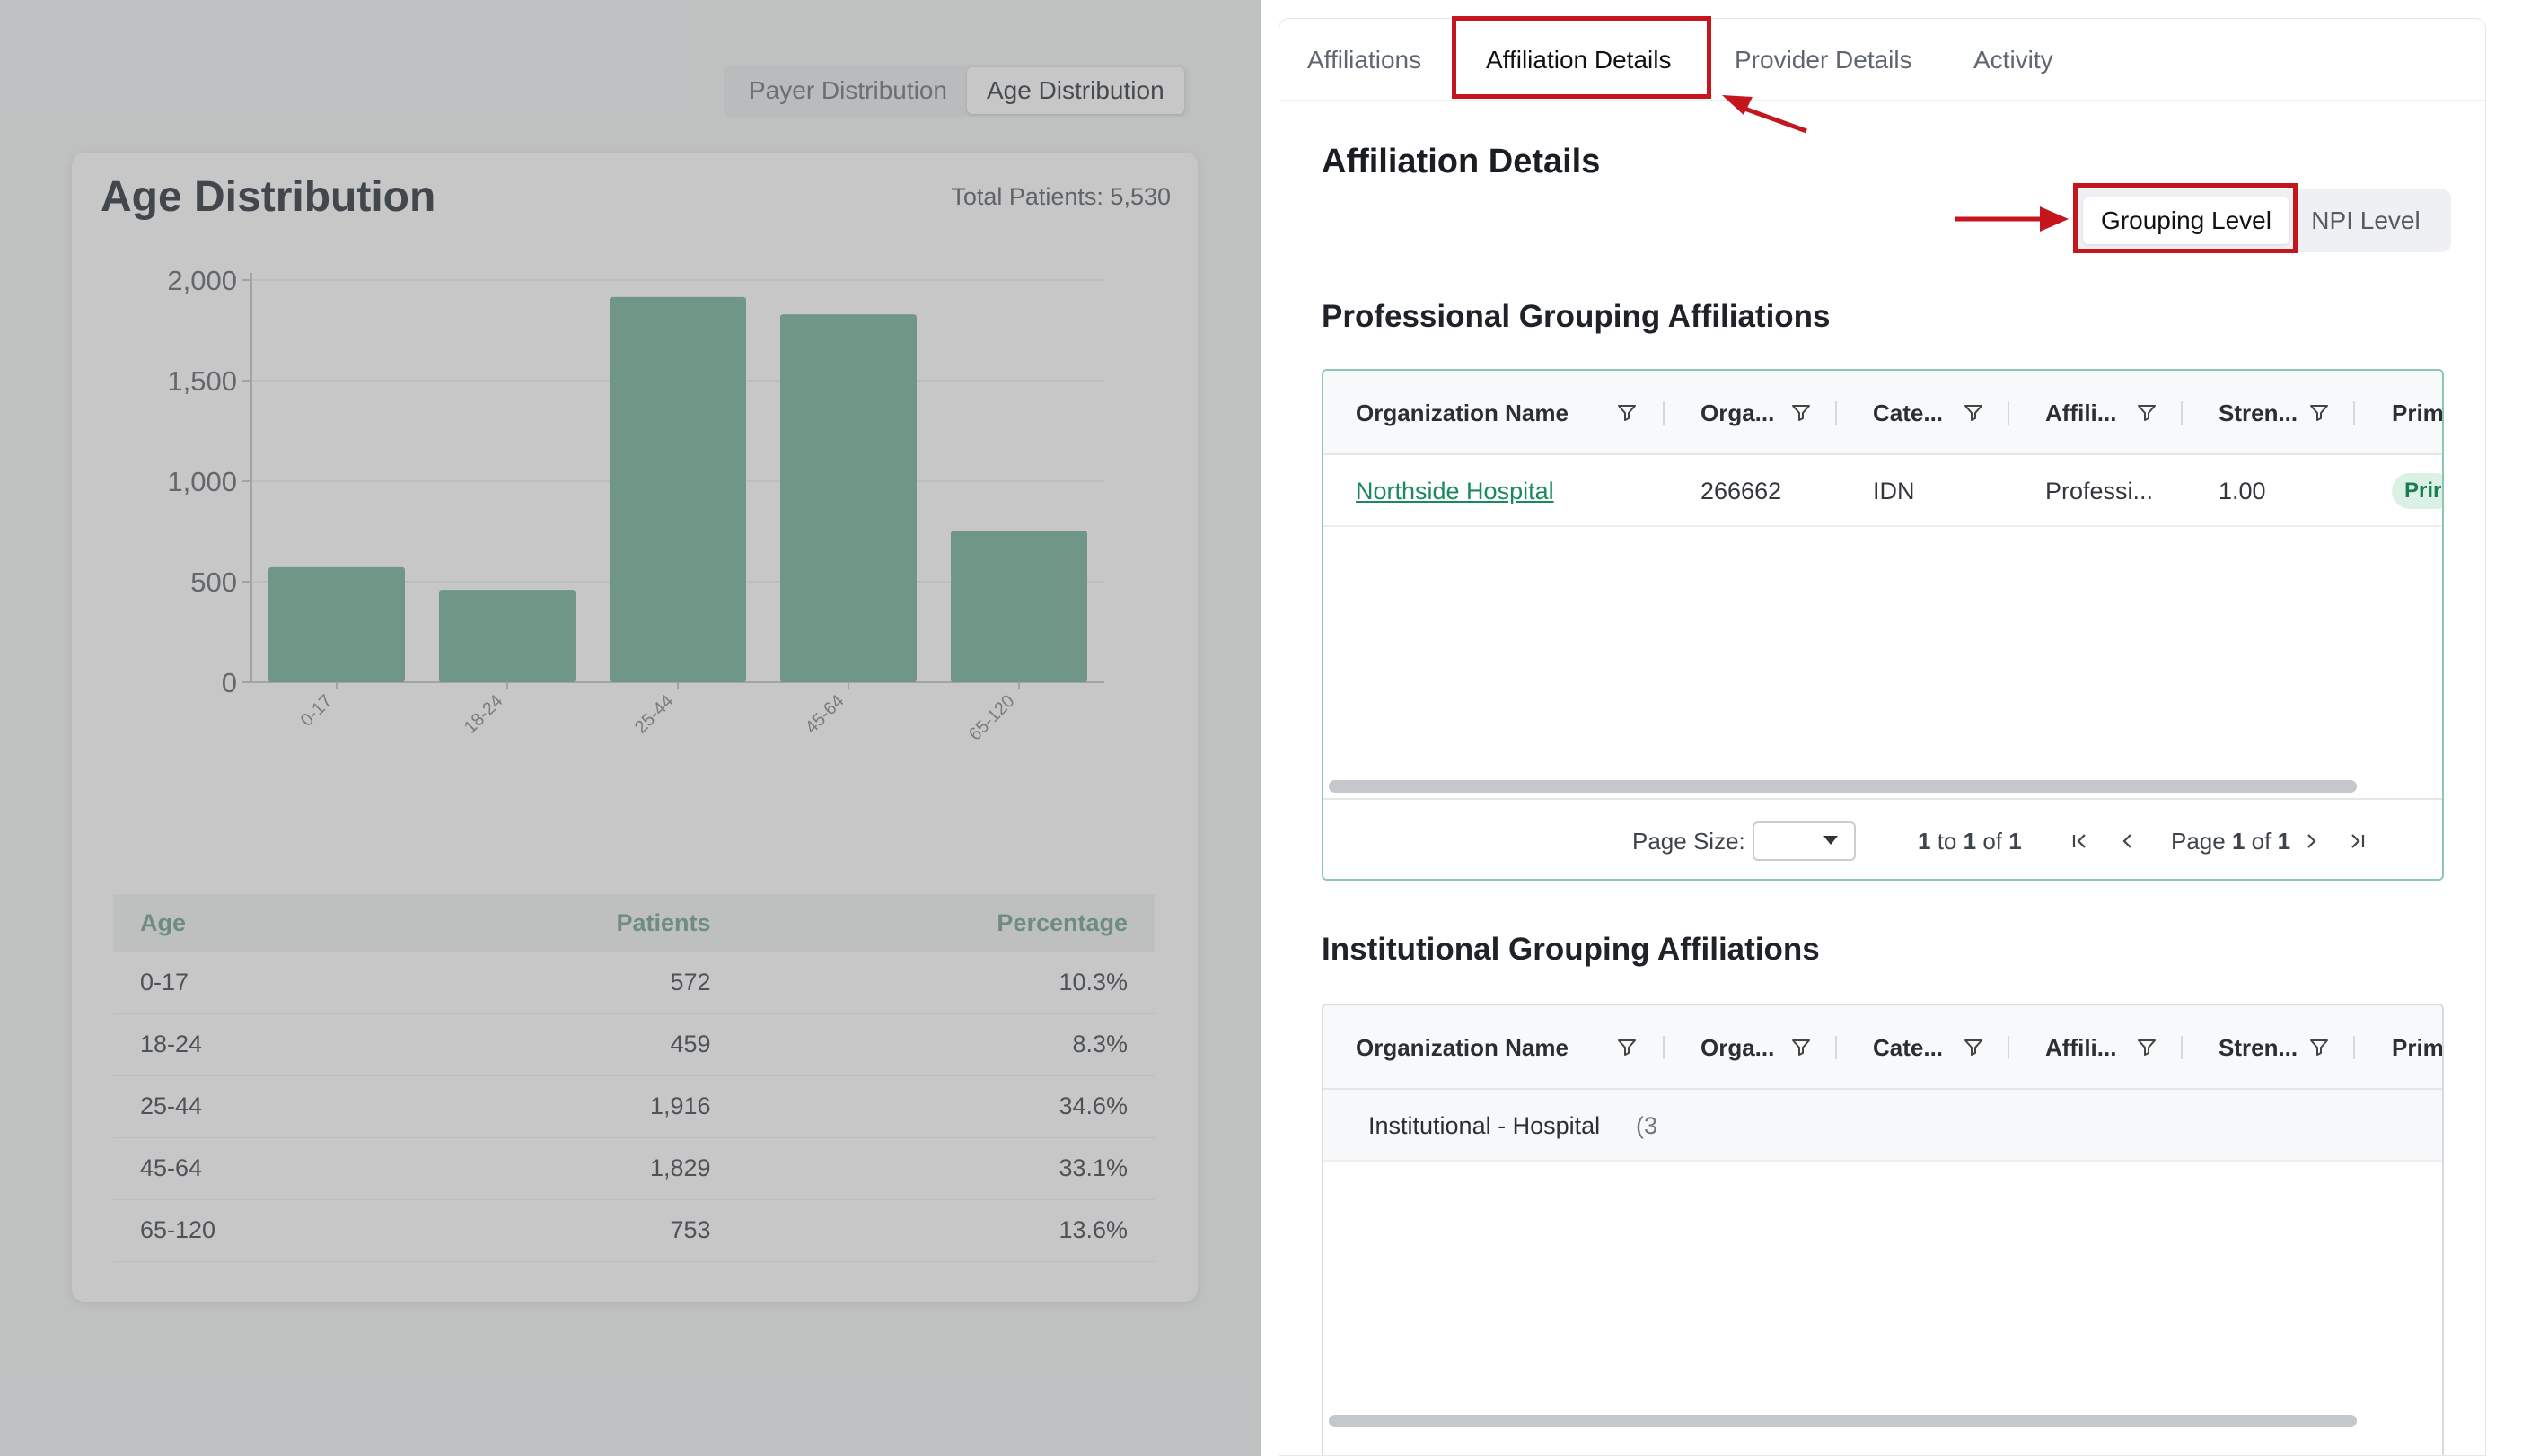  Describe the element at coordinates (1824, 60) in the screenshot. I see `tab-provider-details: Provider Details` at that location.